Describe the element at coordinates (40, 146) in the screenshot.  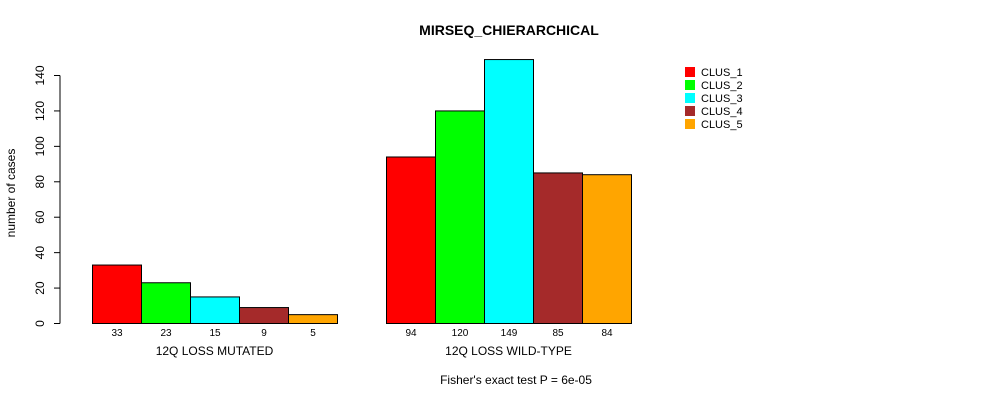
I see `y-tick-label: 100` at that location.